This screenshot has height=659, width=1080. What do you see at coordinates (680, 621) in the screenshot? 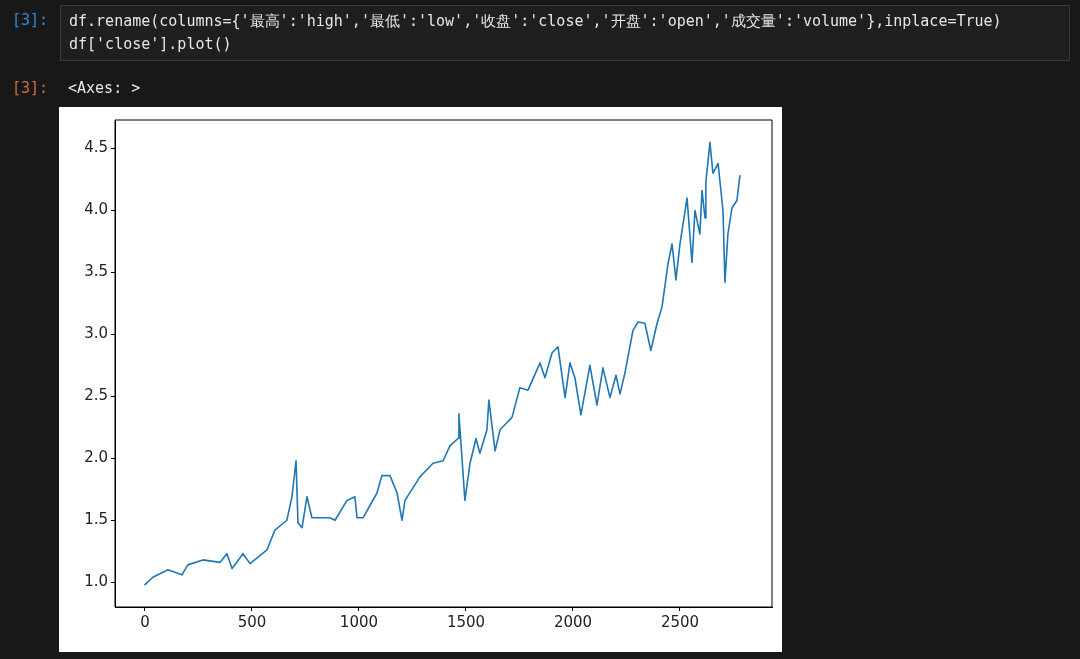
I see `x-tick-label: 2500` at bounding box center [680, 621].